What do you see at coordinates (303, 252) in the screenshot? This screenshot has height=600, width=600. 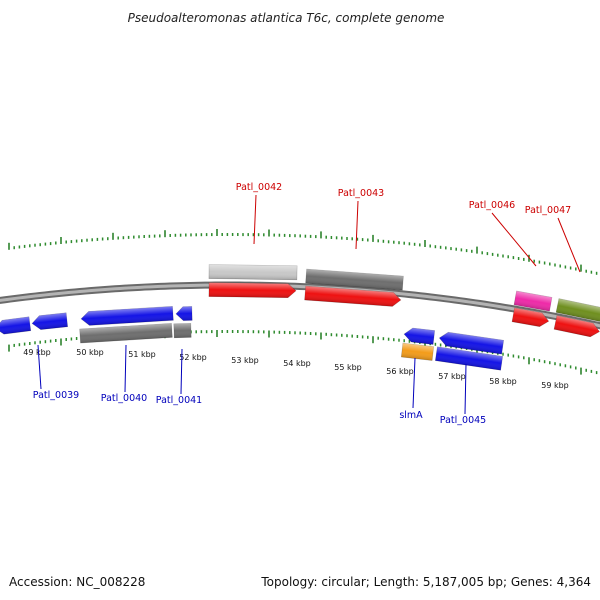 I see `tick-marks-top` at bounding box center [303, 252].